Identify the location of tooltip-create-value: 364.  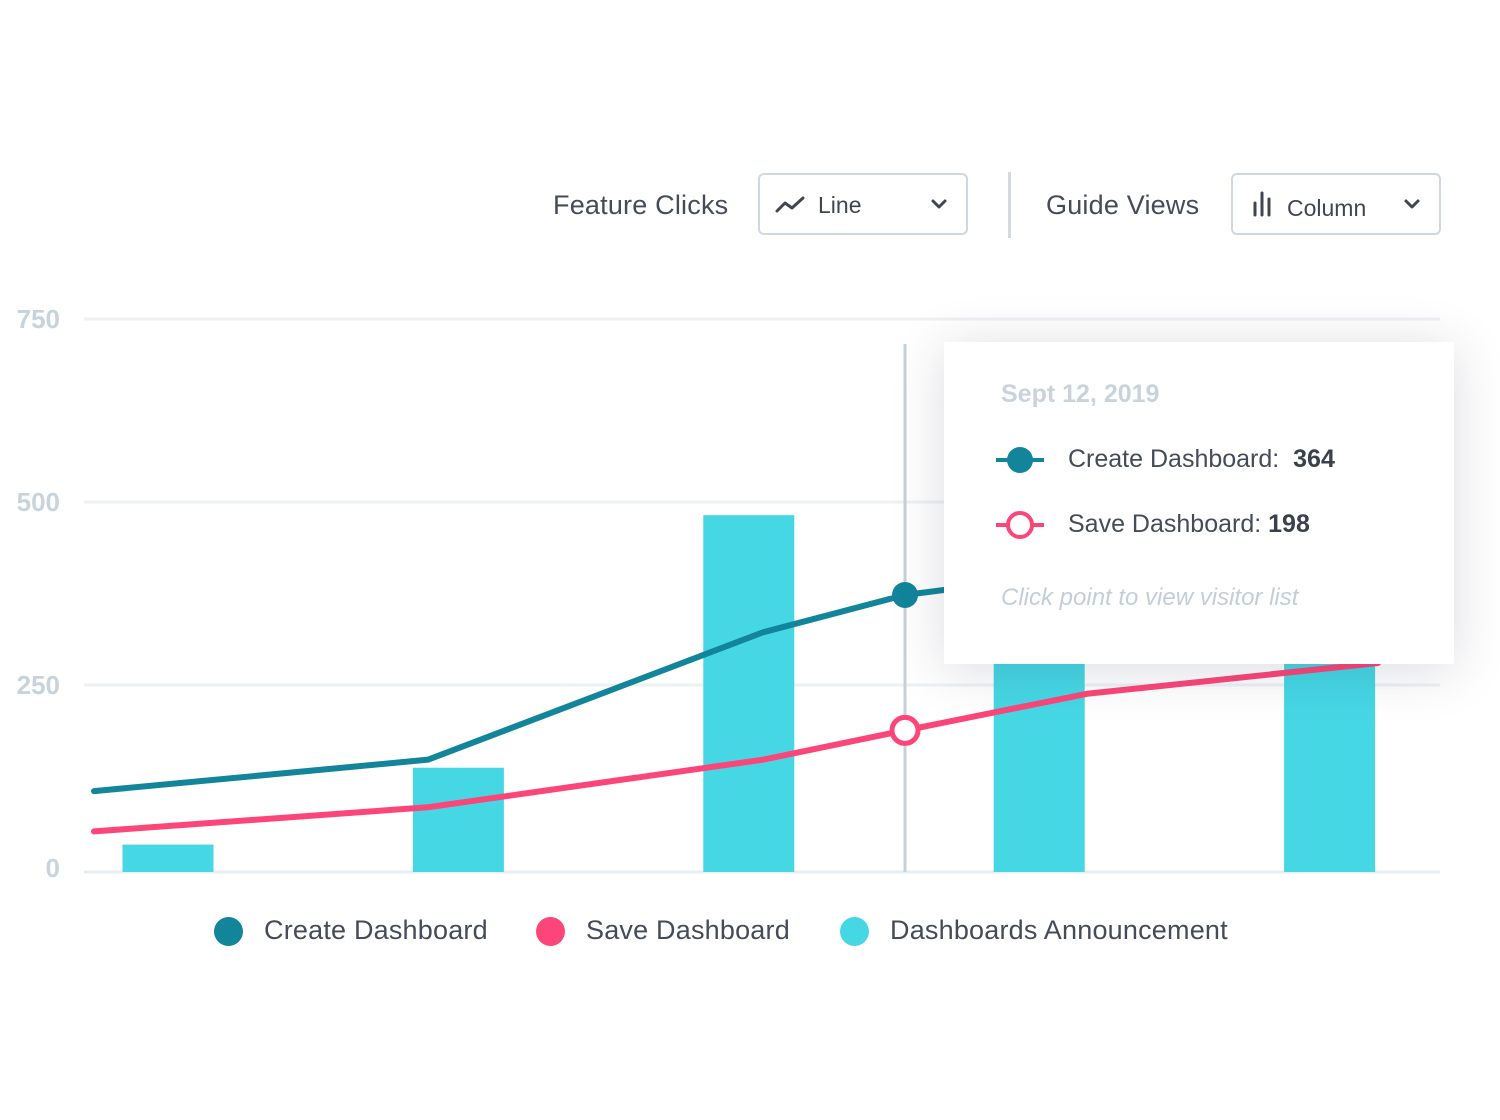
(1314, 459).